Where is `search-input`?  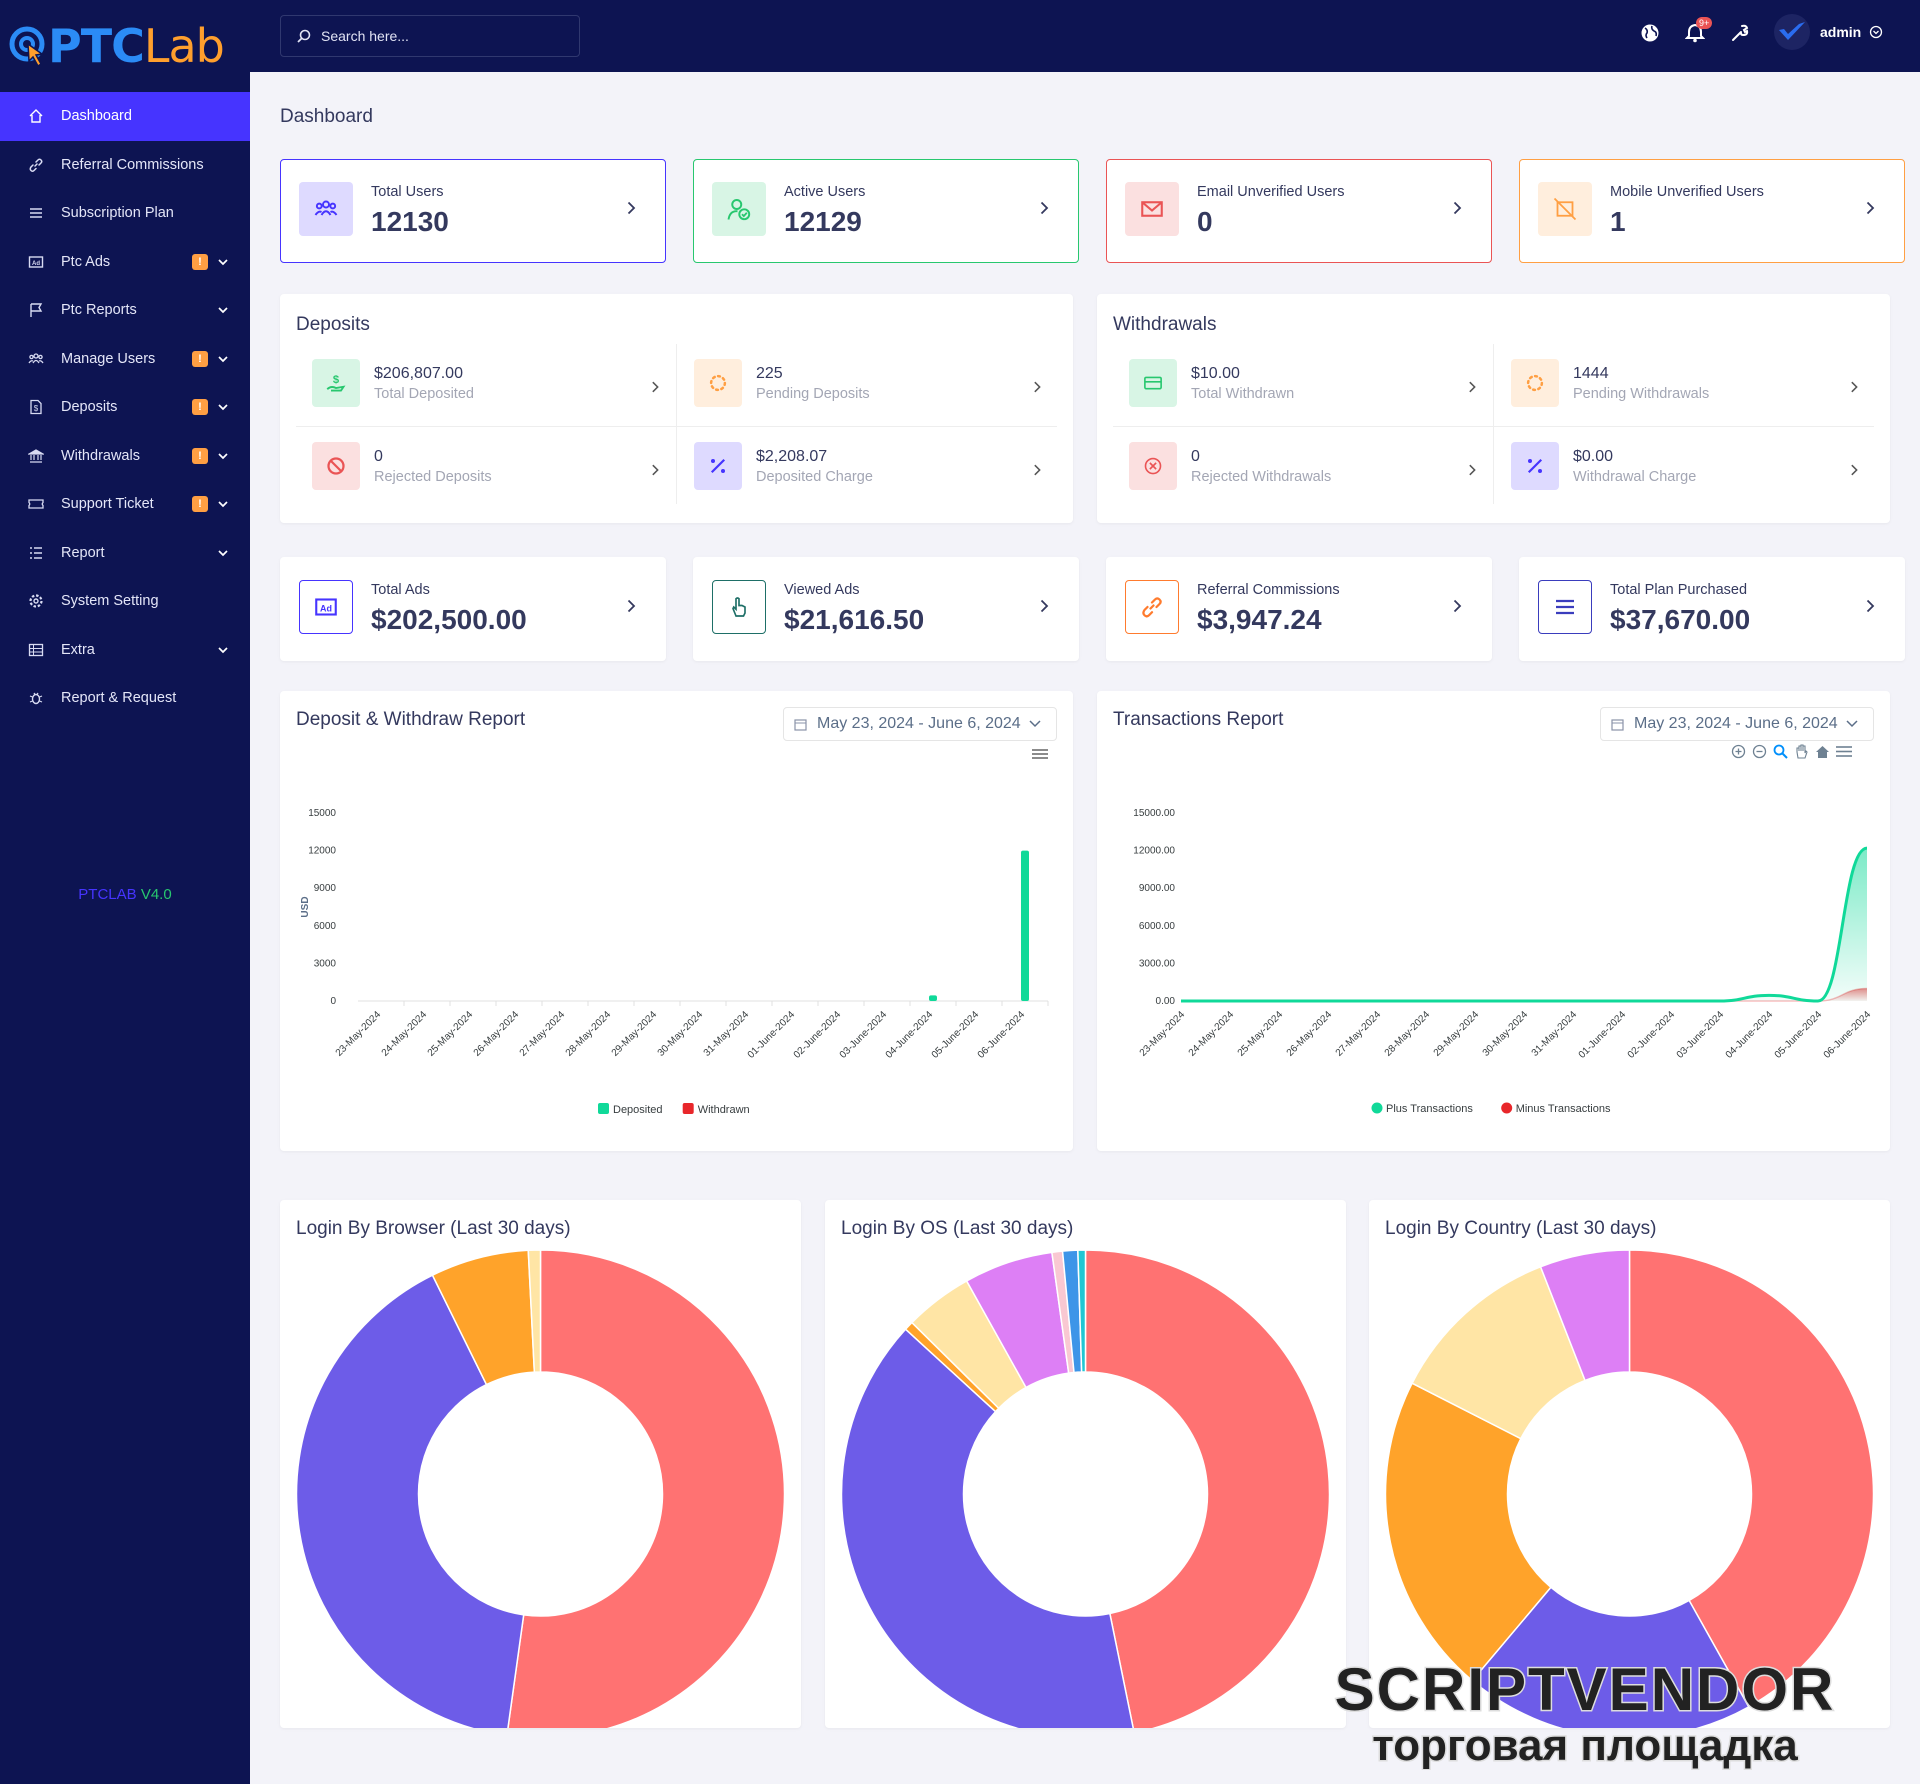
search-input is located at coordinates (441, 36).